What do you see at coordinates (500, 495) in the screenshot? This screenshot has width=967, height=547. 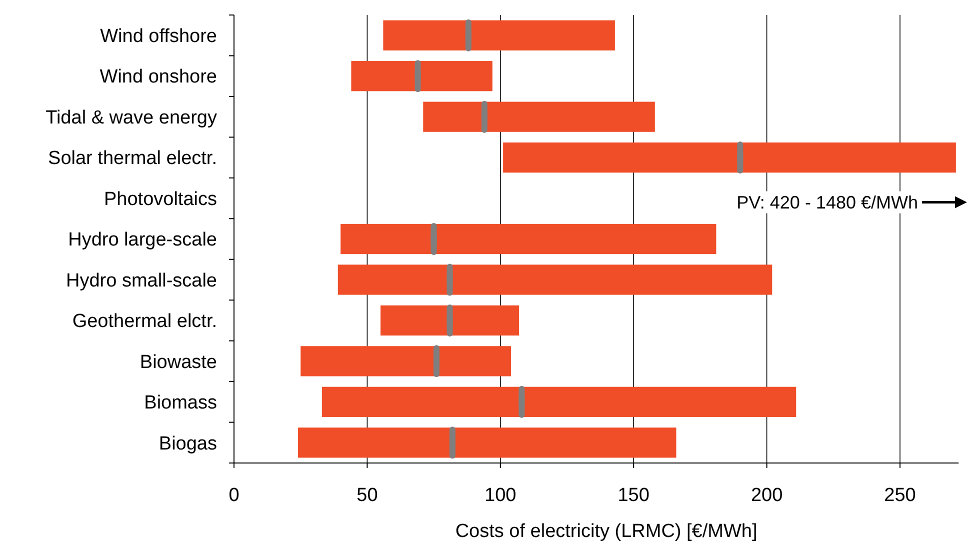 I see `x-tick-label: 100` at bounding box center [500, 495].